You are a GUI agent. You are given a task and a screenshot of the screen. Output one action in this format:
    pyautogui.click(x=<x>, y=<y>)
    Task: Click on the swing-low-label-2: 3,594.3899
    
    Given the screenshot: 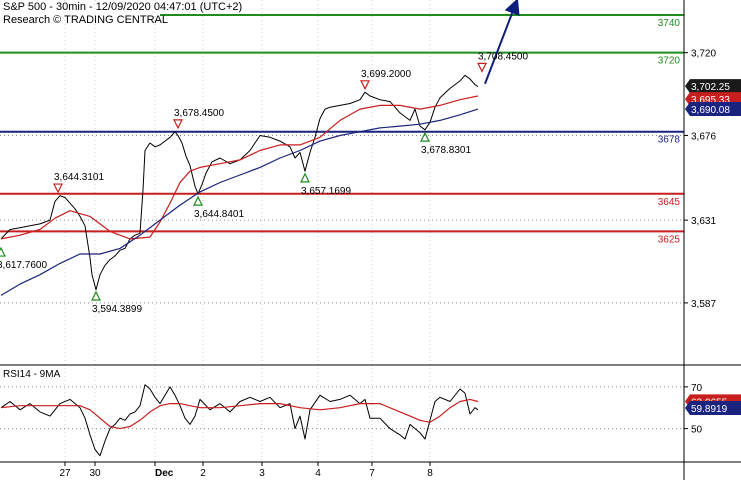 What is the action you would take?
    pyautogui.click(x=117, y=309)
    